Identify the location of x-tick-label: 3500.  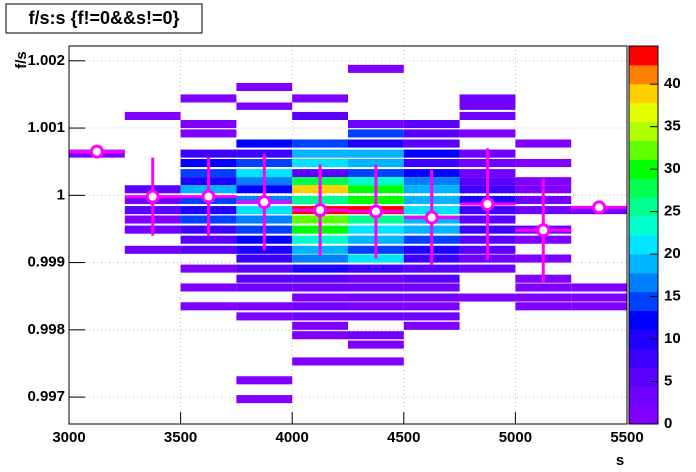
(180, 437).